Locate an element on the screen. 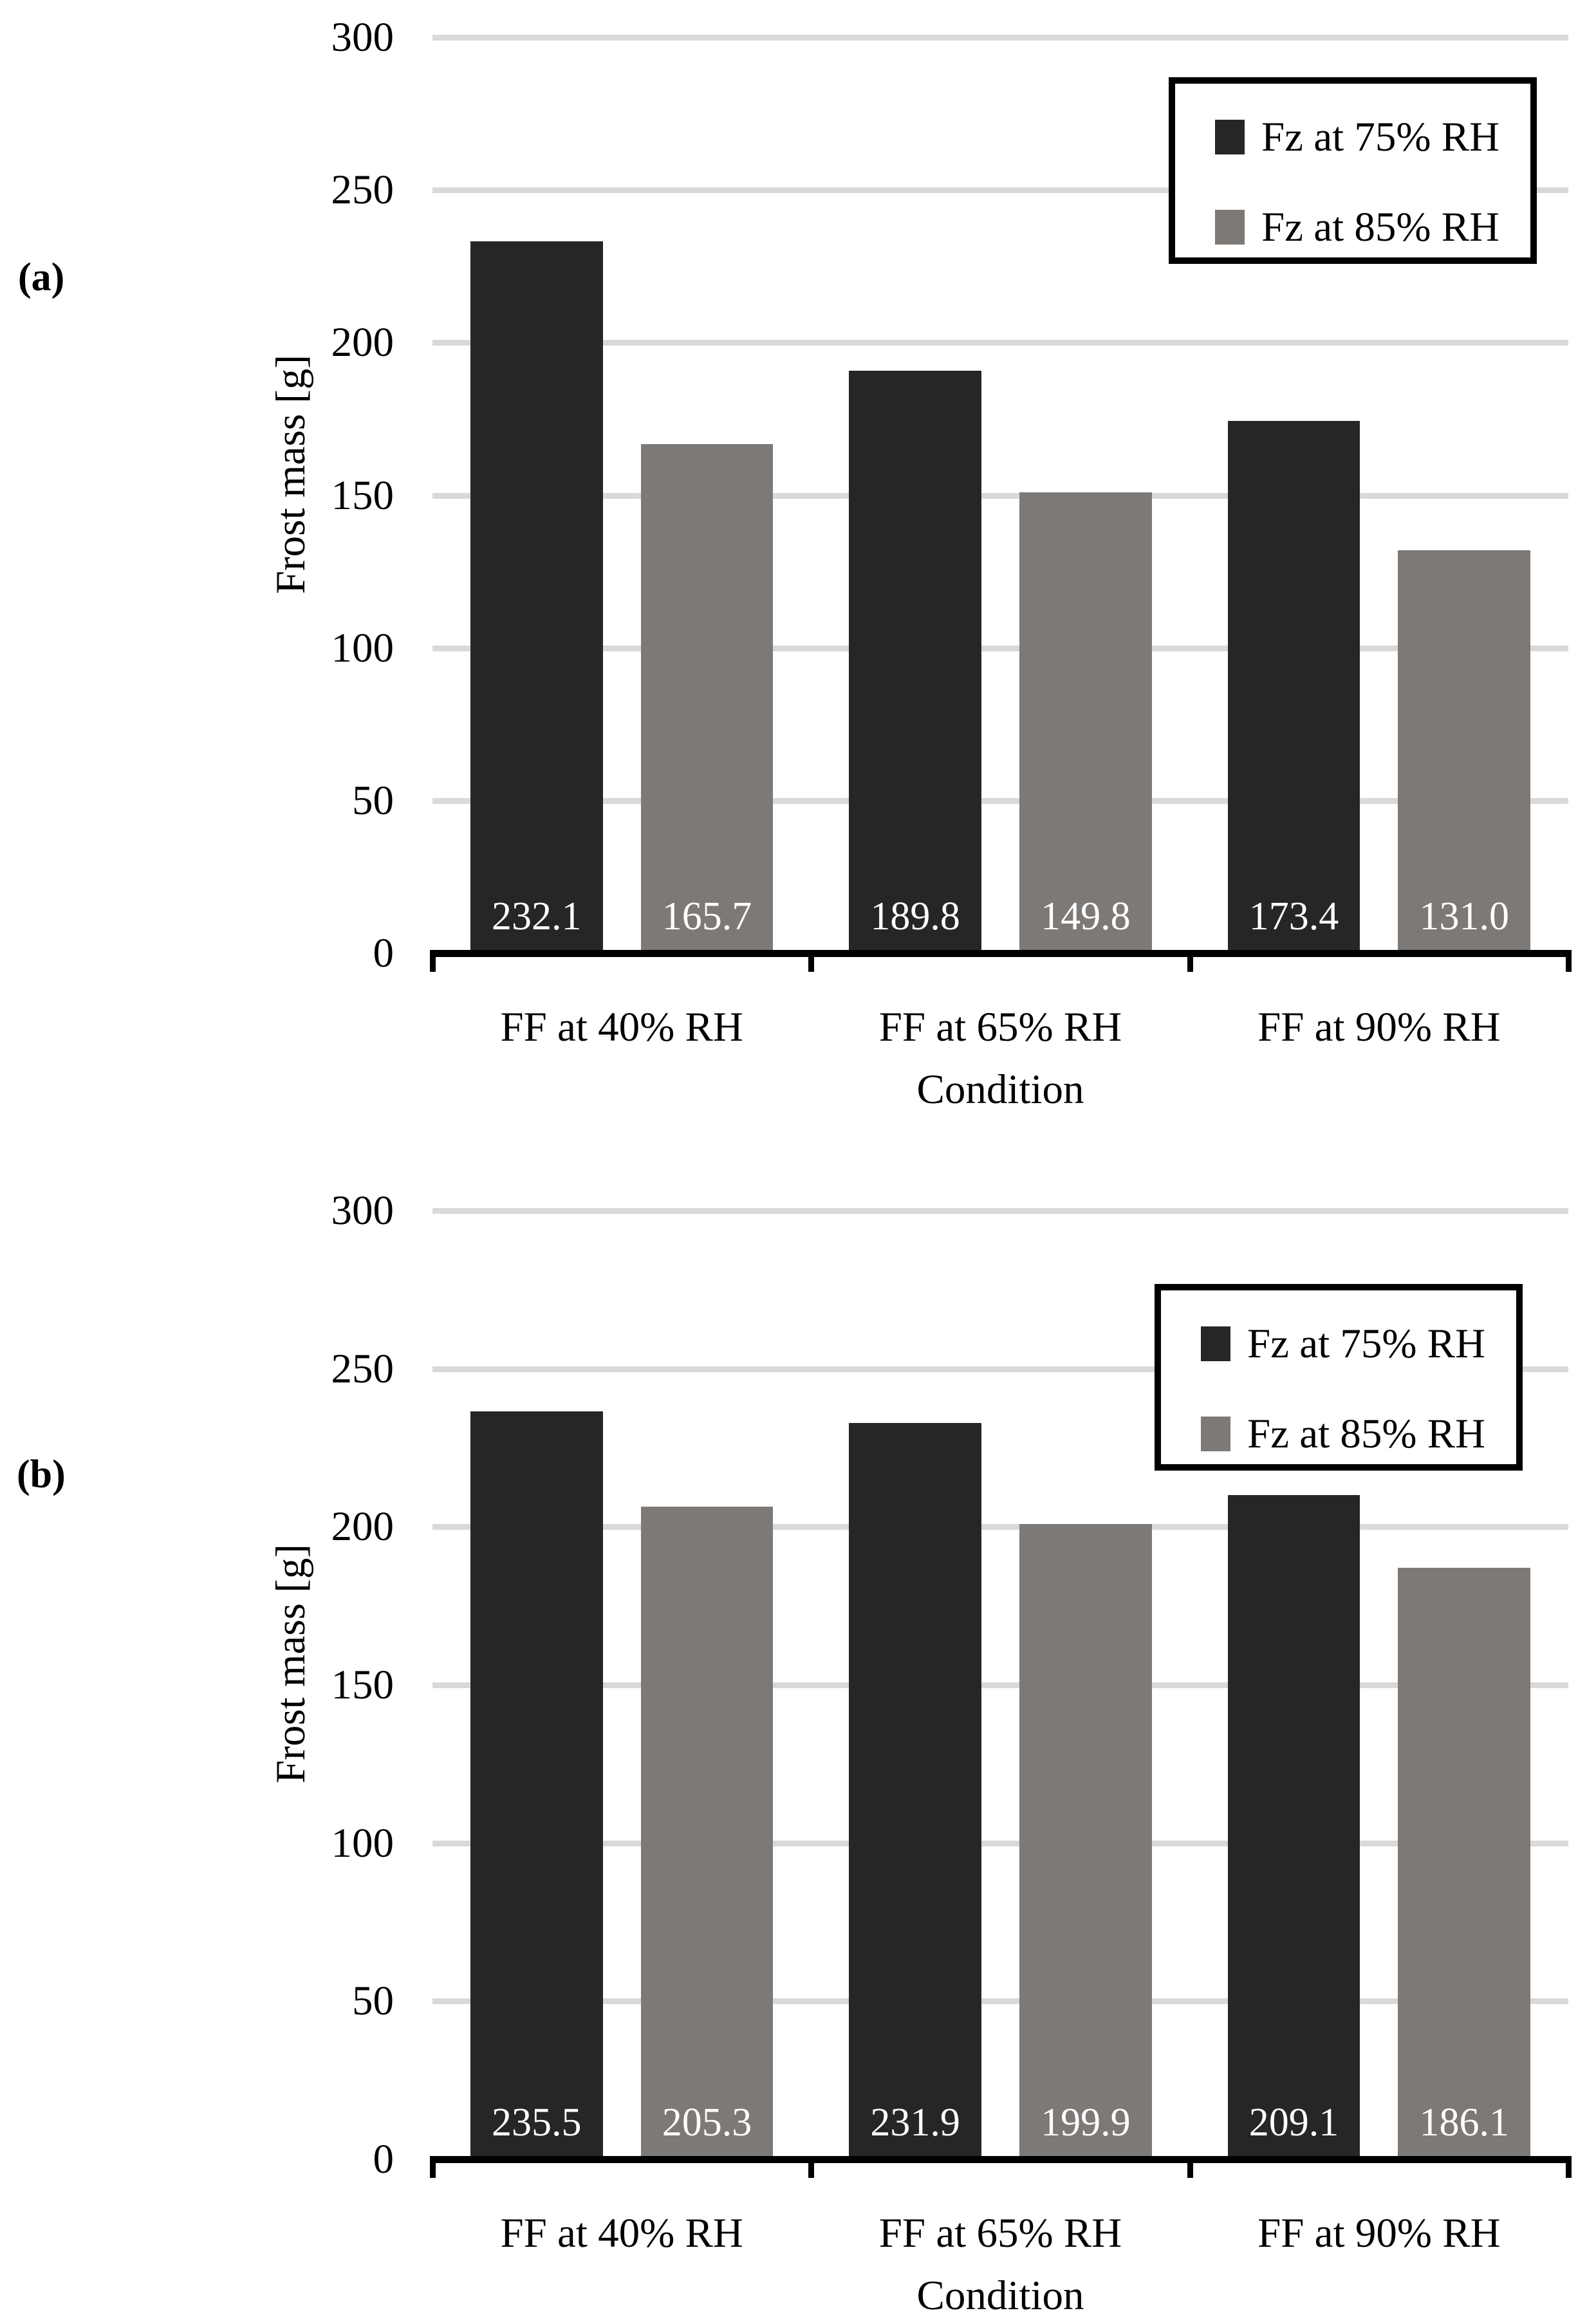  panel-label: (a) is located at coordinates (41, 277).